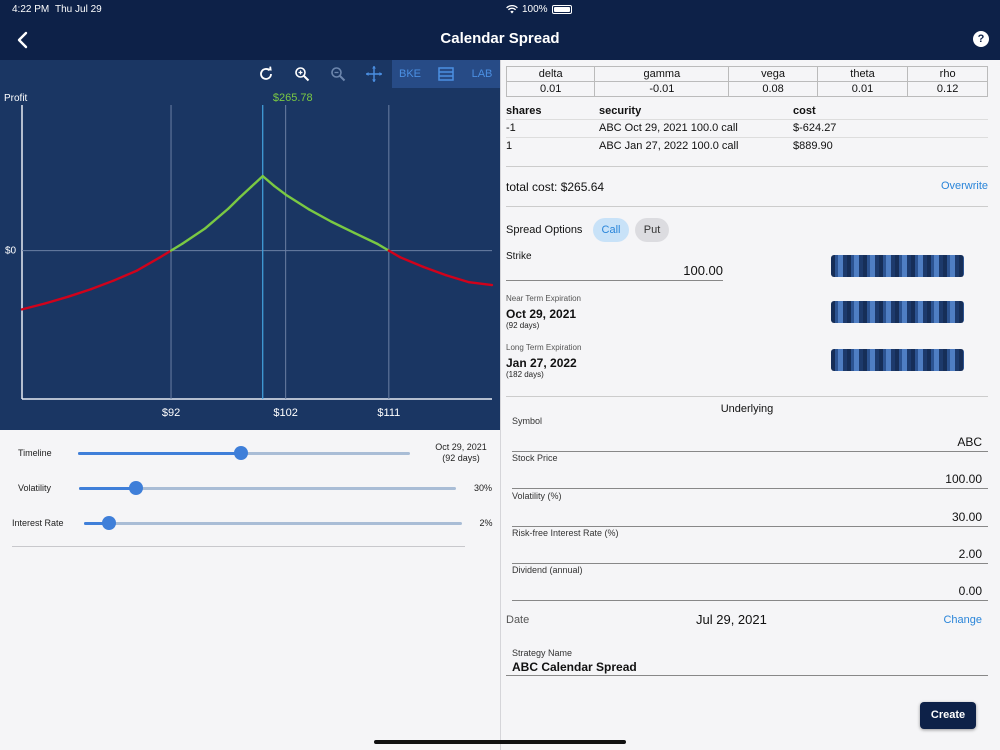  Describe the element at coordinates (512, 9) in the screenshot. I see `wifi-icon` at that location.